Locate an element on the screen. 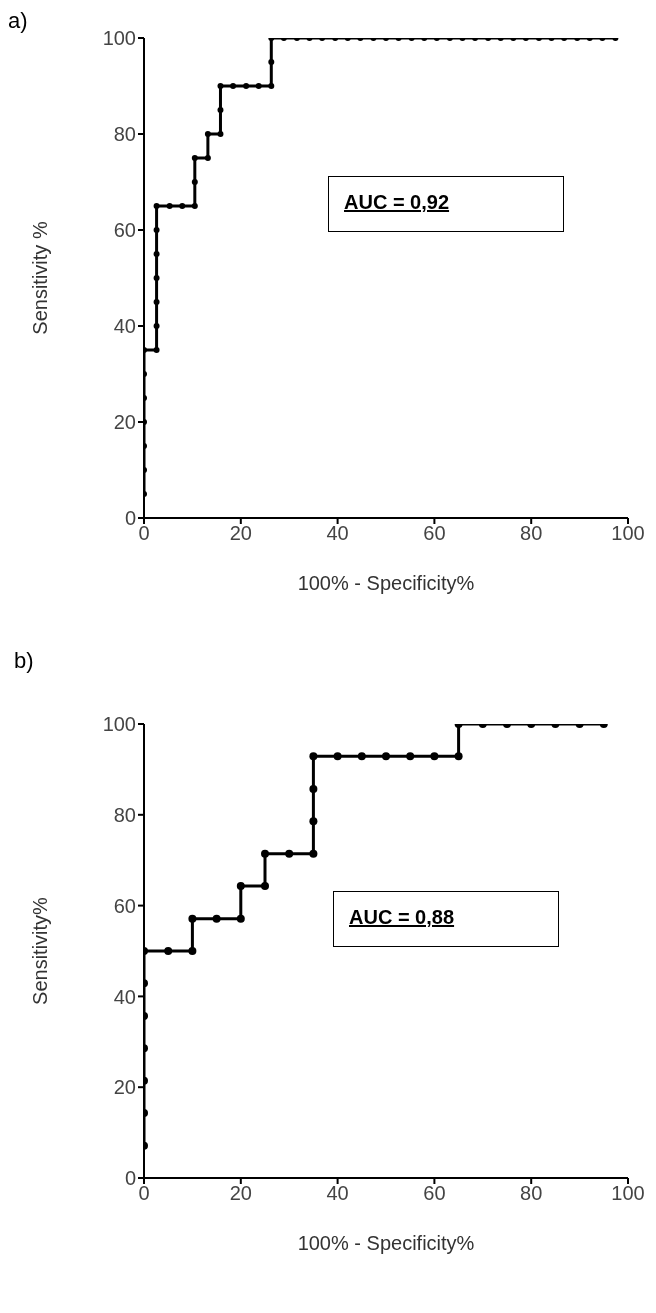  annotation: AUC = 0,88 is located at coordinates (402, 917).